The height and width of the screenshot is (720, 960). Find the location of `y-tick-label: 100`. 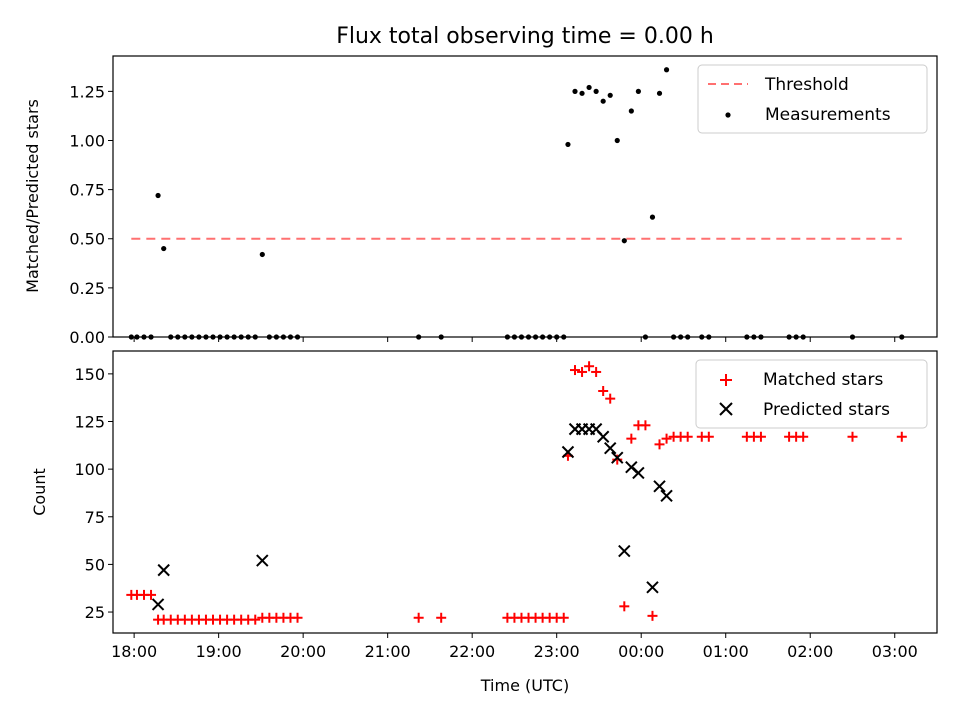

y-tick-label: 100 is located at coordinates (89, 469).